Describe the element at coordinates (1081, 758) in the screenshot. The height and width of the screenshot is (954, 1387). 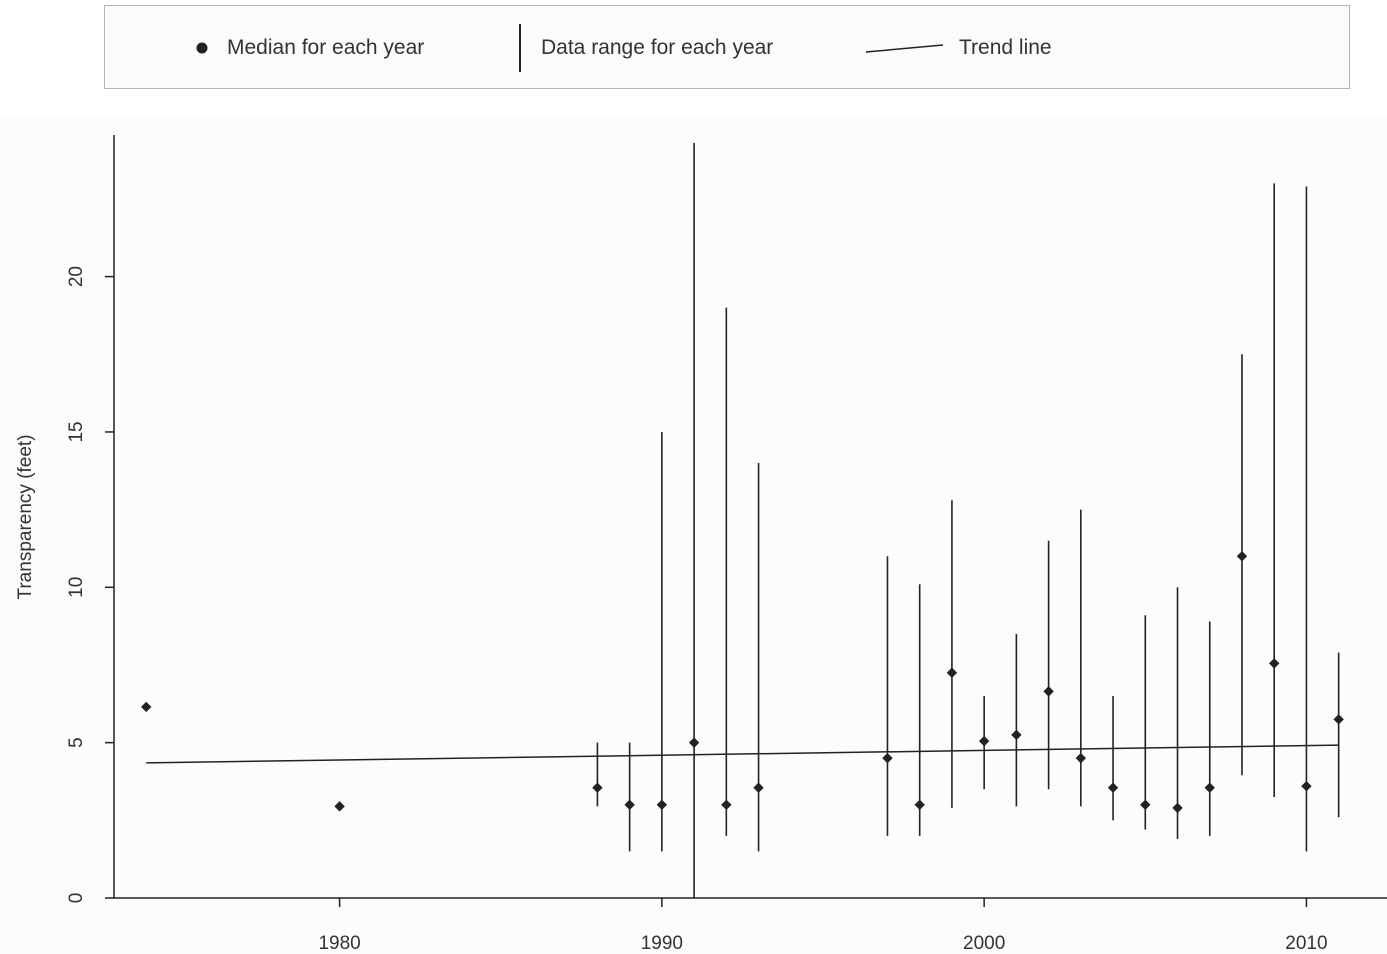
I see `median-point-2003` at that location.